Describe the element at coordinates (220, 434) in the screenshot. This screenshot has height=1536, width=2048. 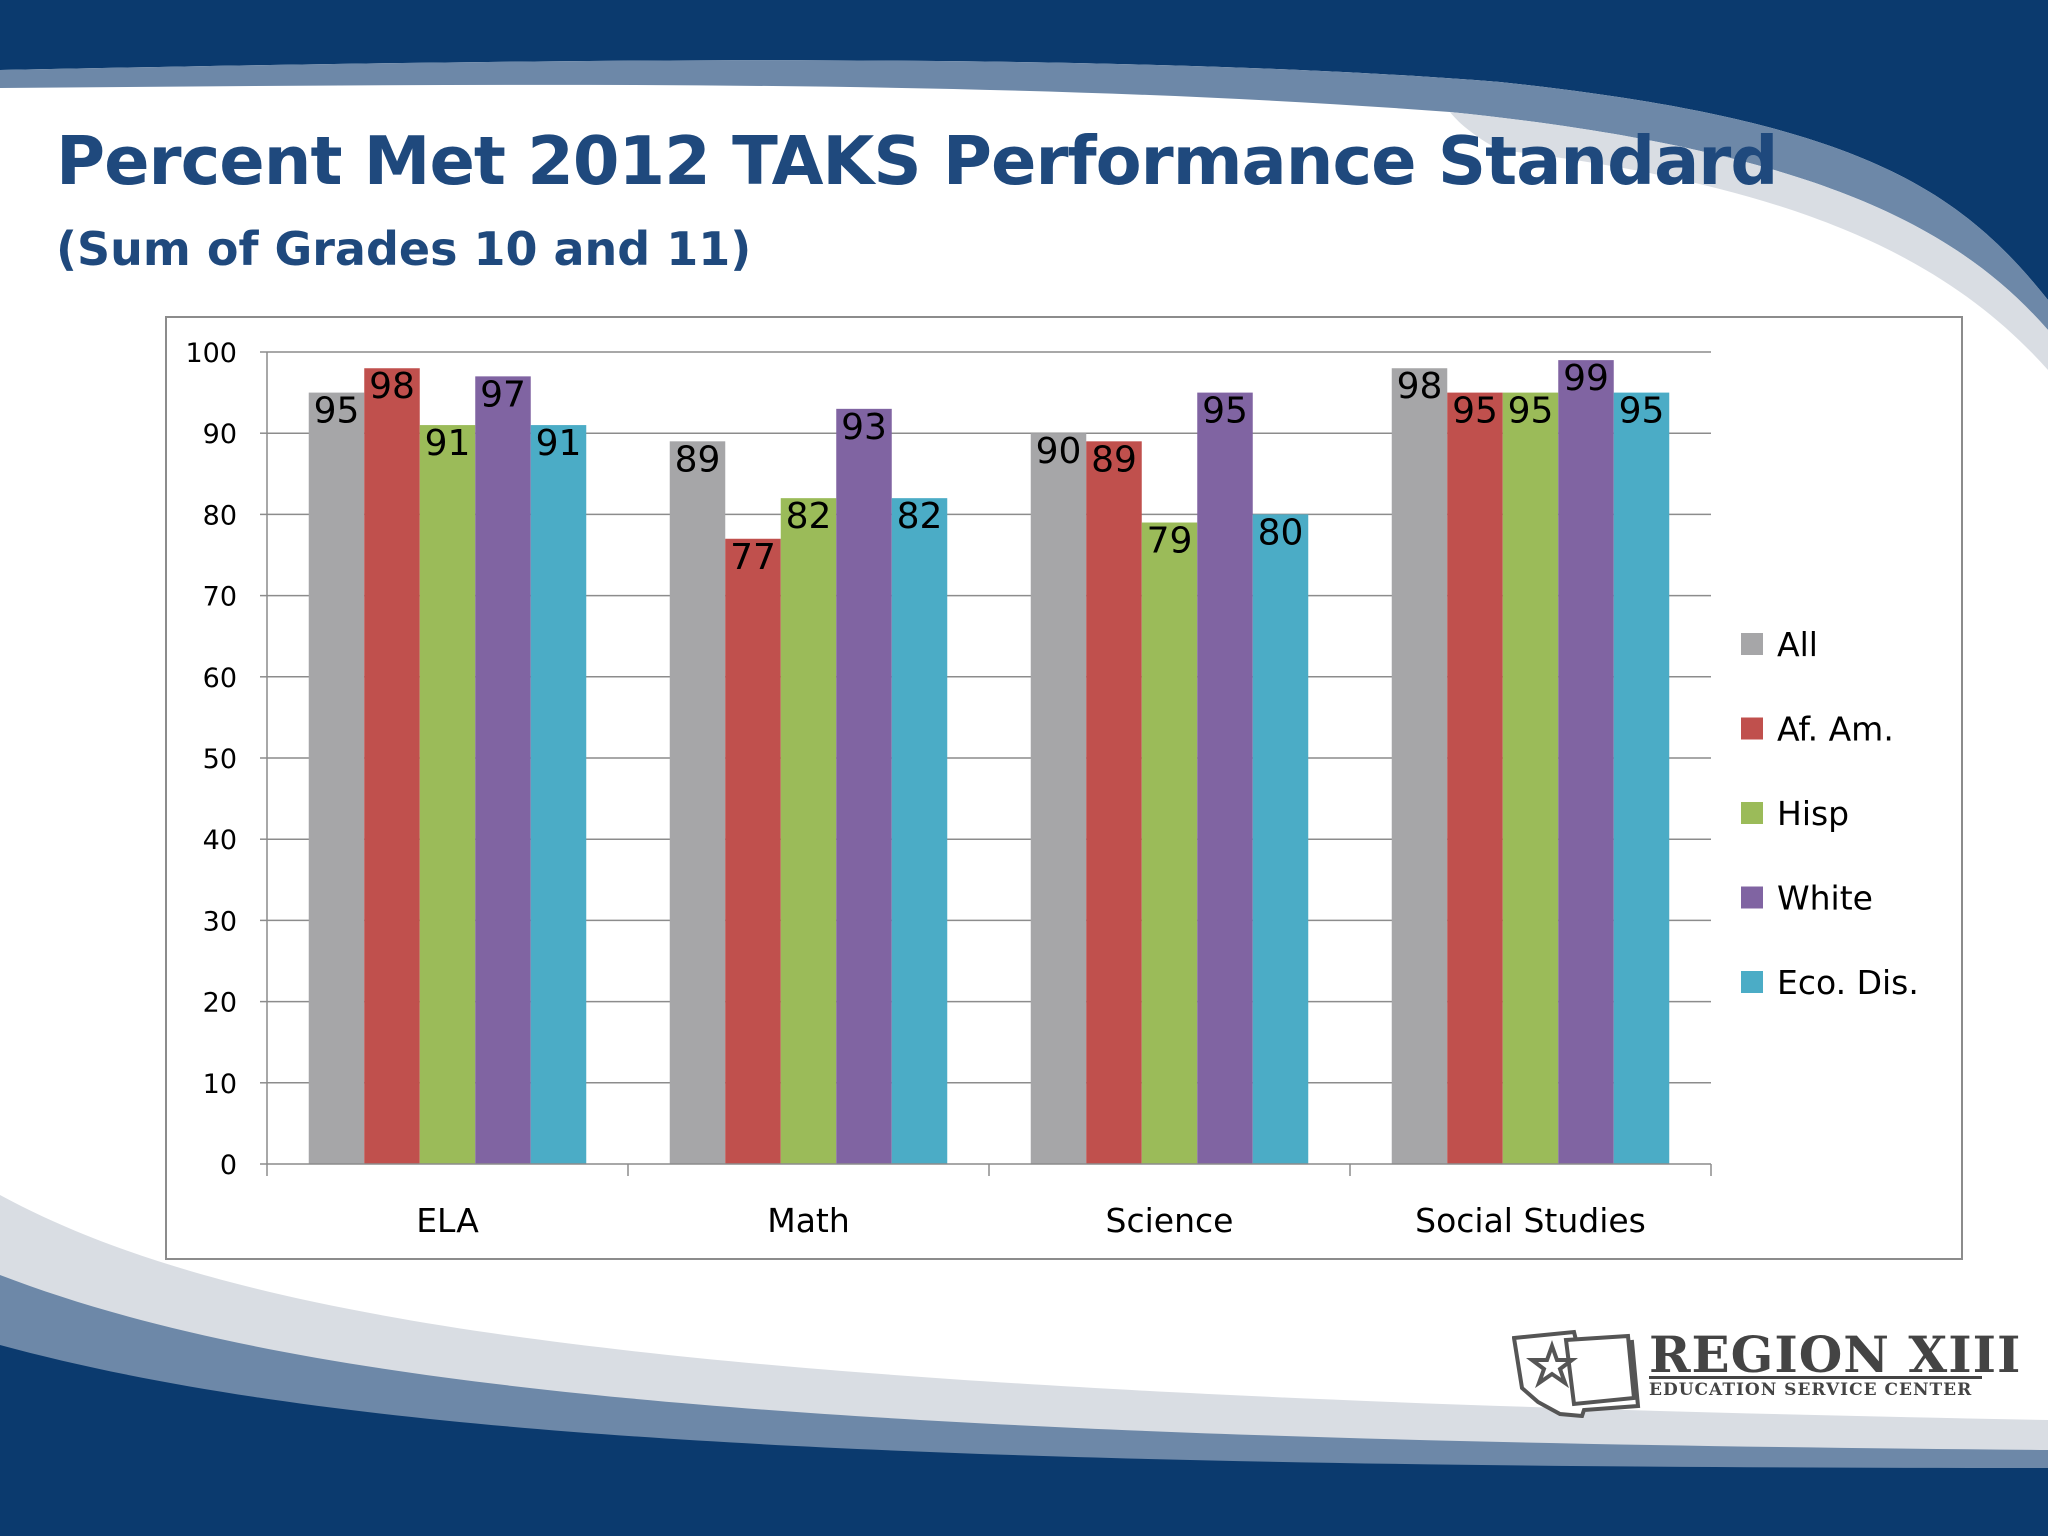
I see `y-tick-label: 90` at that location.